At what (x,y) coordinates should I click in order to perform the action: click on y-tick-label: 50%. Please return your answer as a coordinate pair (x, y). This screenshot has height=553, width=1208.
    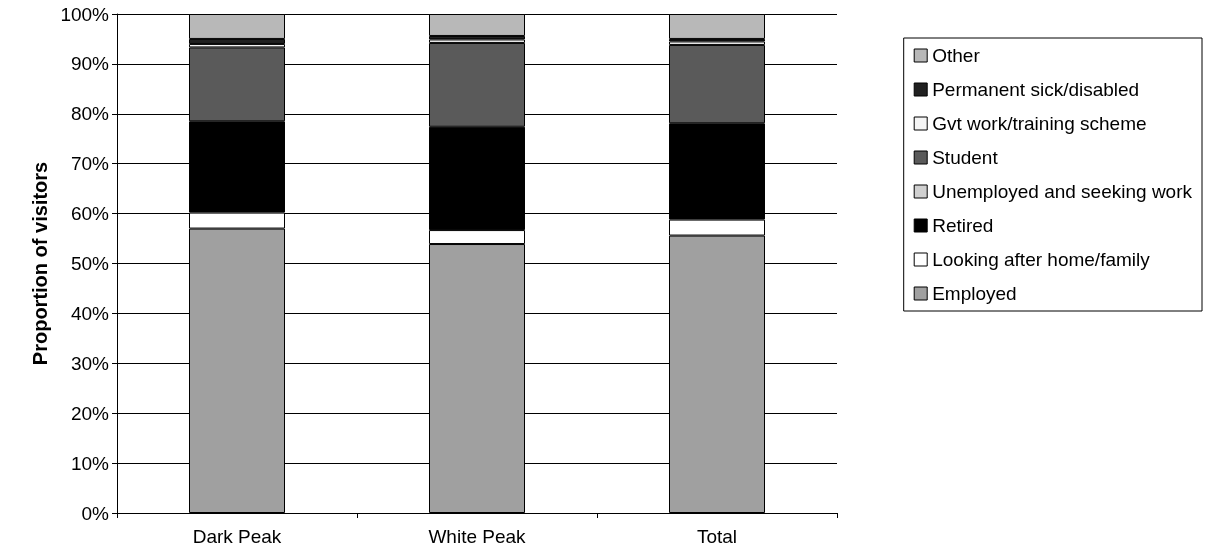
    Looking at the image, I should click on (90, 263).